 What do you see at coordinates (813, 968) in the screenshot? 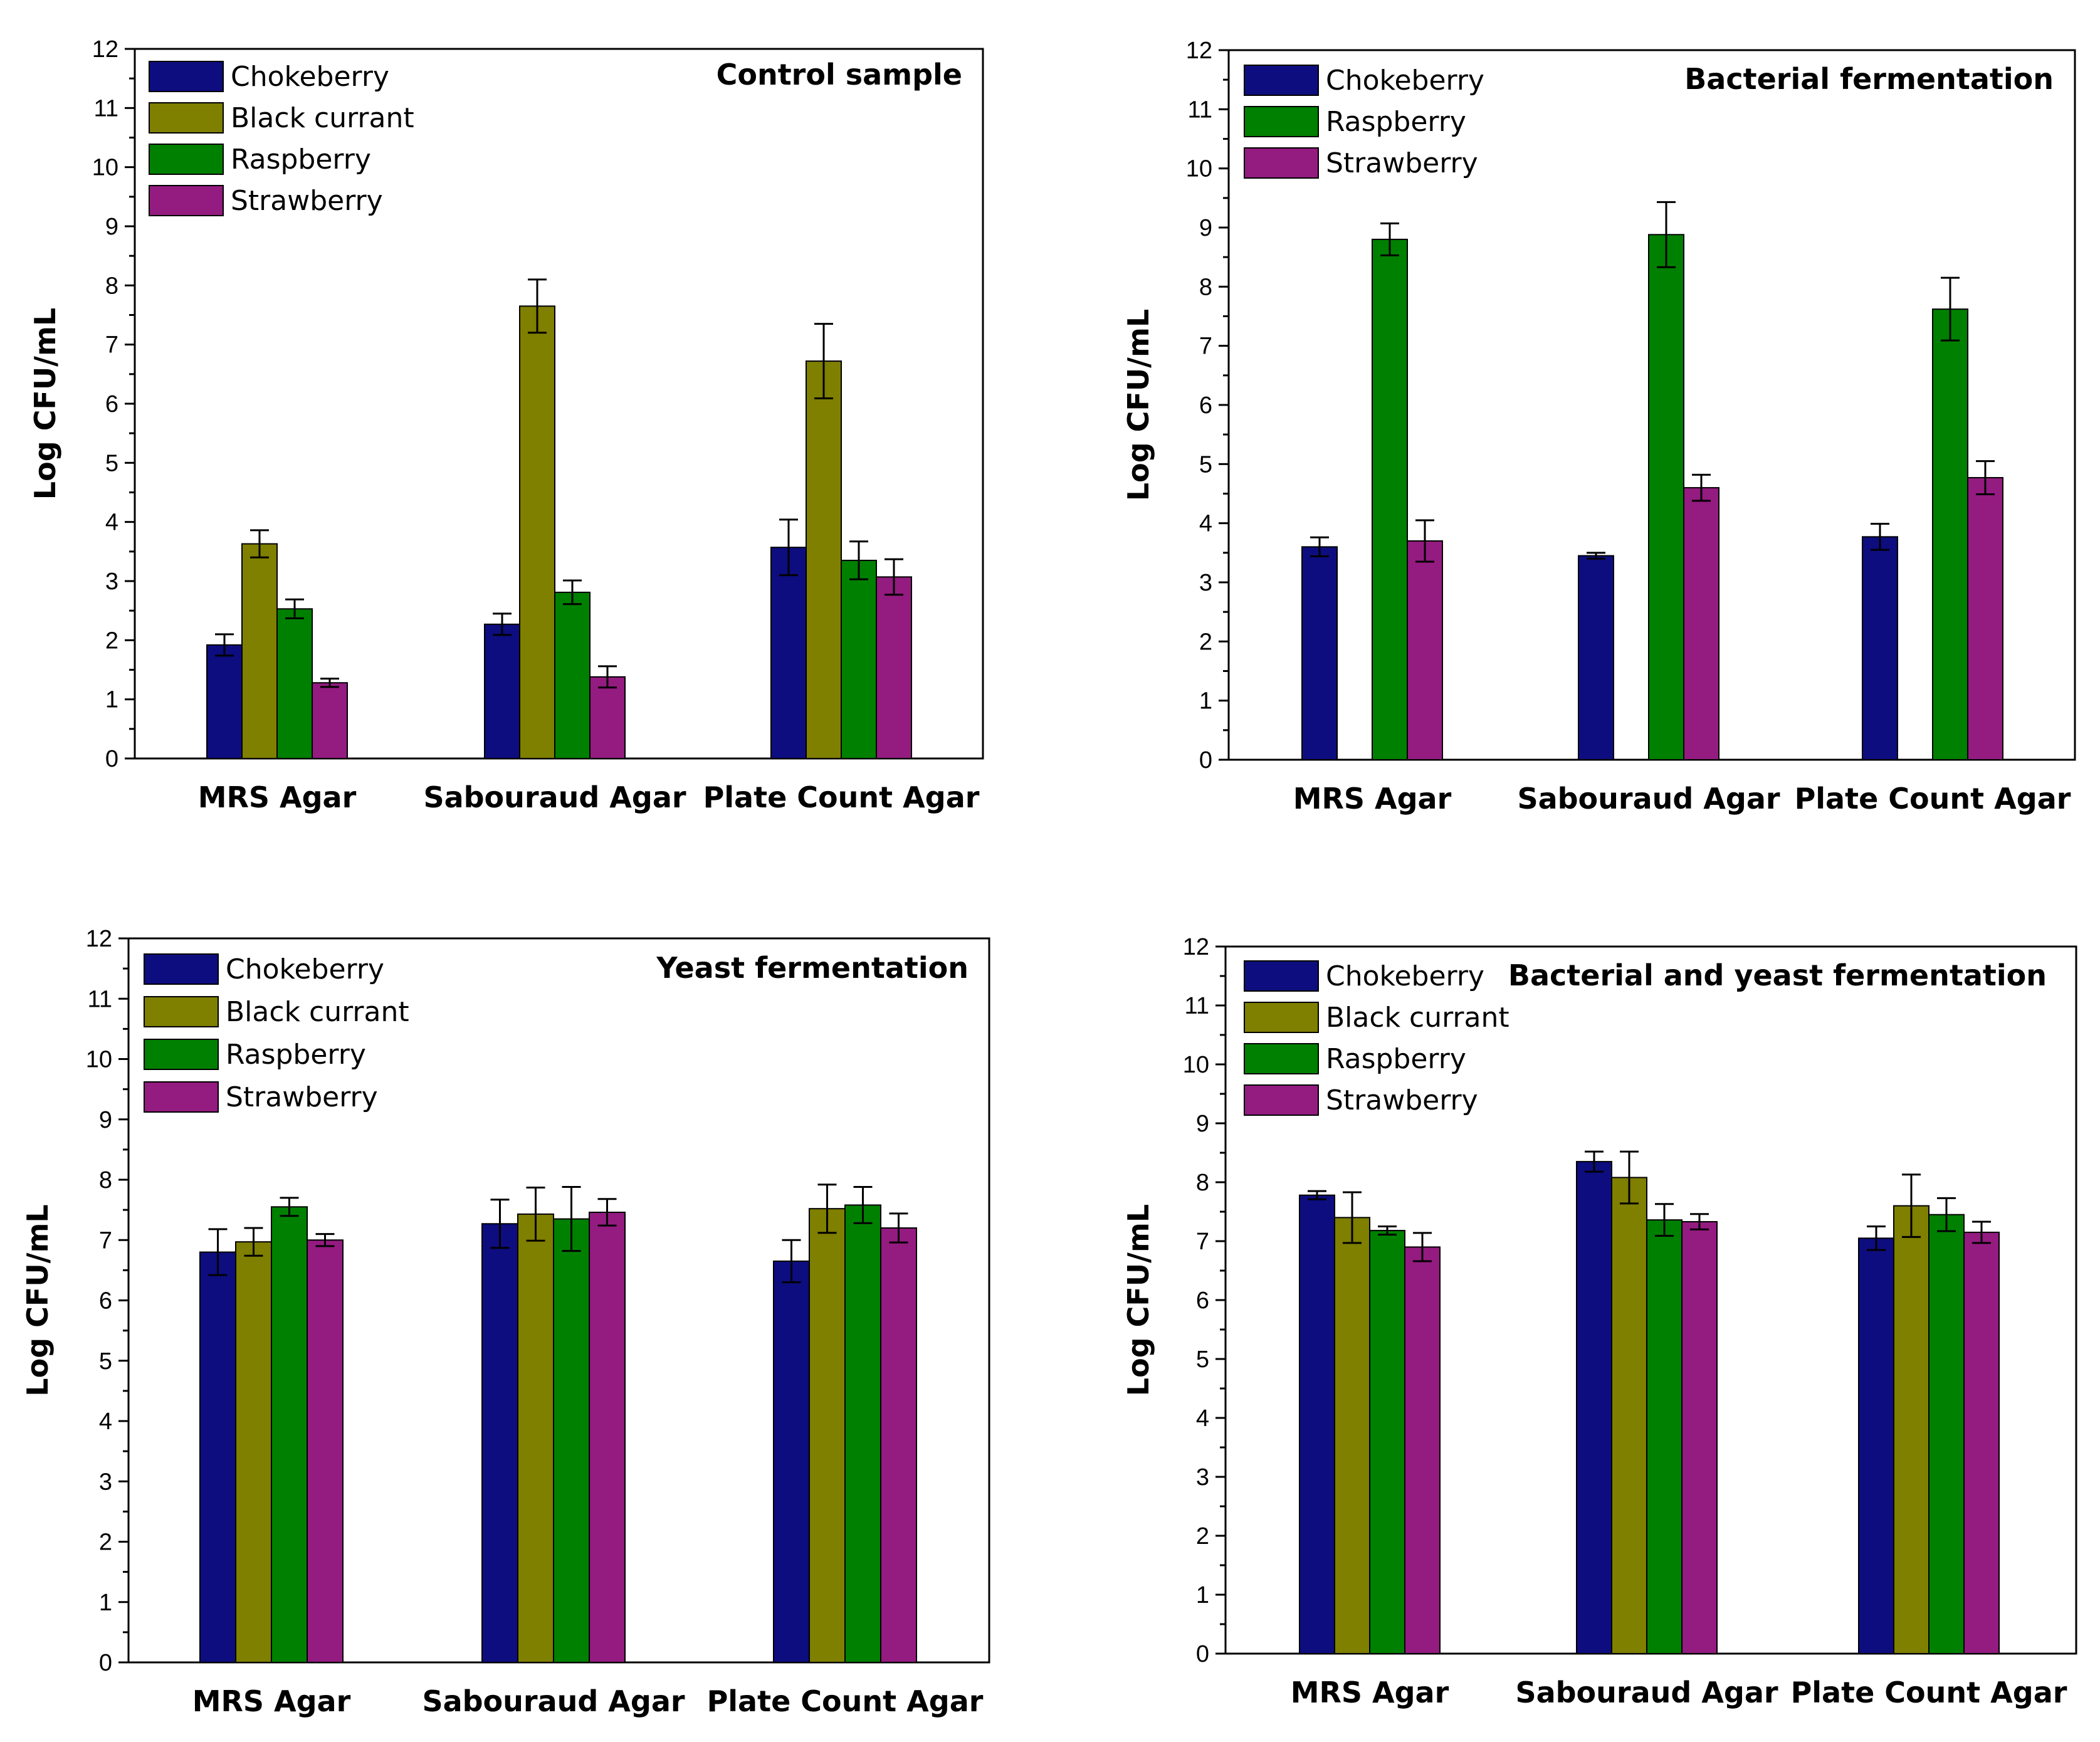
I see `panel-title: Yeast fermentation` at bounding box center [813, 968].